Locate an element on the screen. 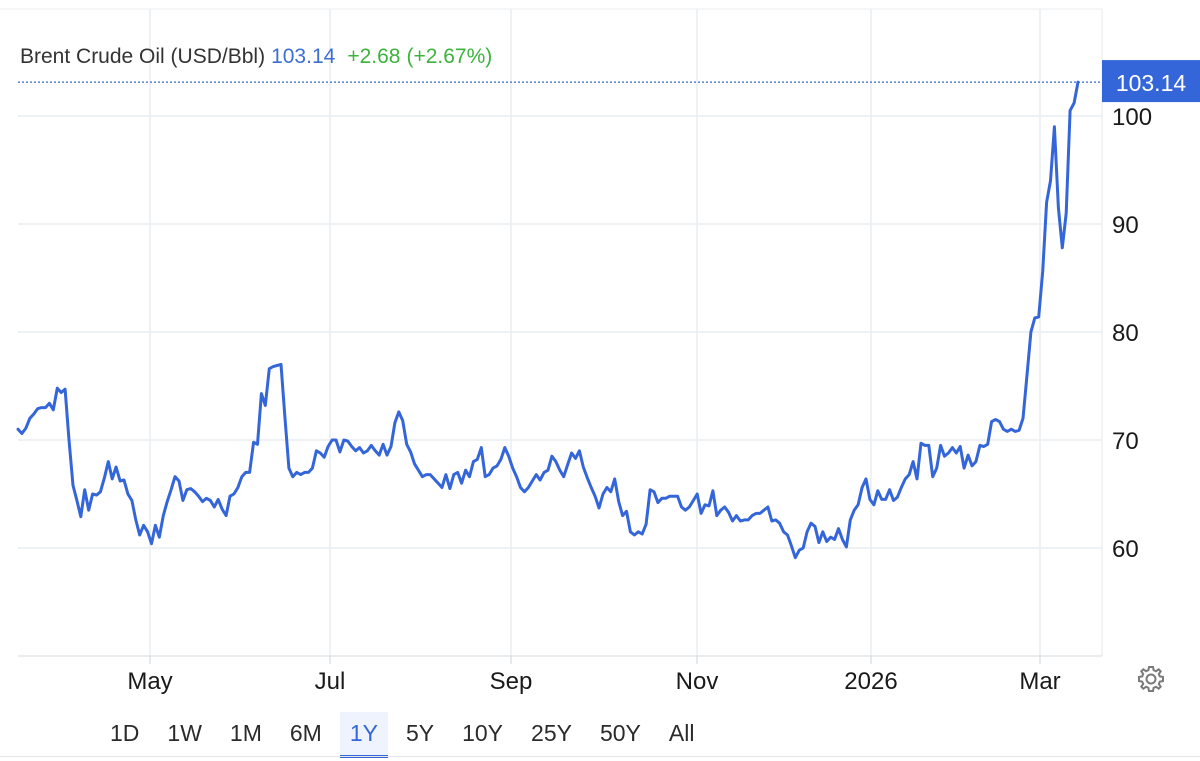 The height and width of the screenshot is (761, 1200). chart-title: Brent Crude Oil (USD/Bbl) is located at coordinates (143, 56).